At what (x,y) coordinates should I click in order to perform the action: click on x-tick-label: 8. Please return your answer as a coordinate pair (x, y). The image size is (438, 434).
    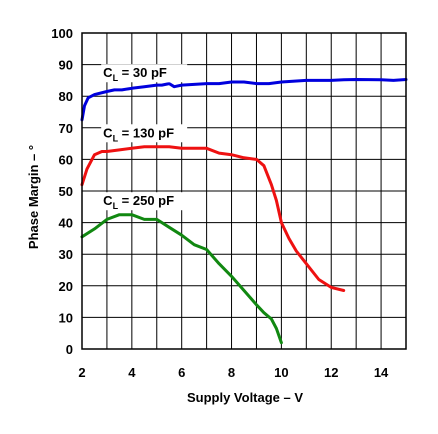
    Looking at the image, I should click on (231, 372).